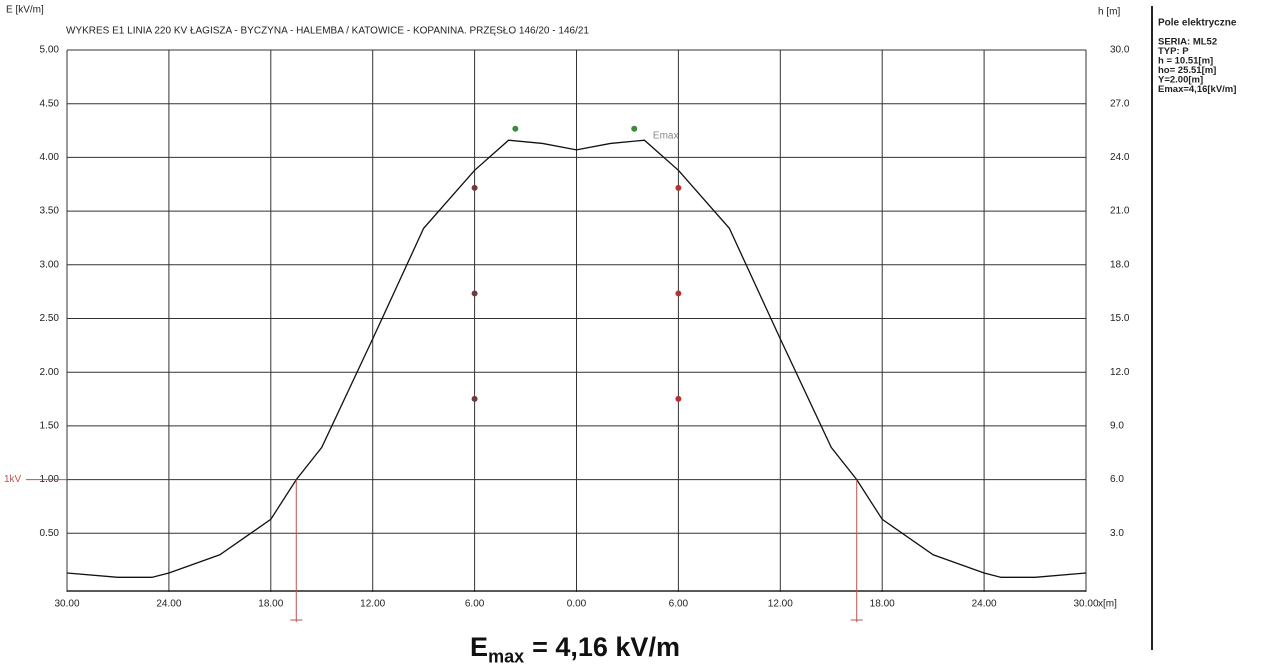 This screenshot has width=1266, height=669. I want to click on y2-tick-label: 24.0, so click(1120, 157).